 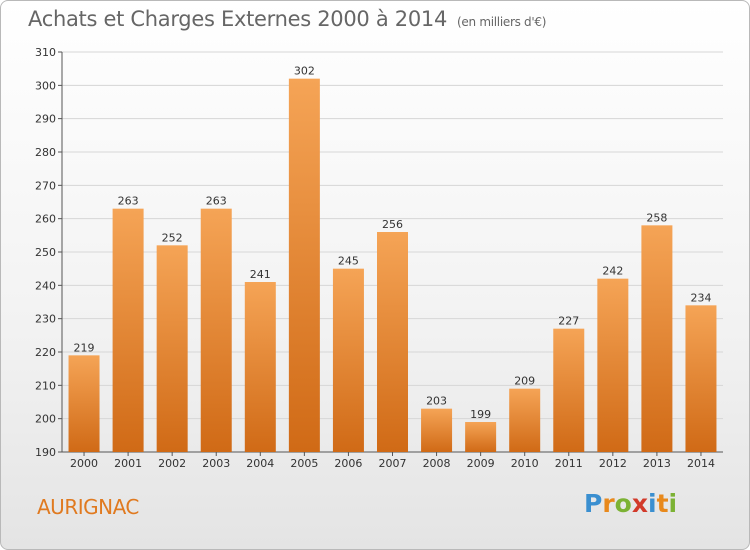 I want to click on y-tick-label: 270, so click(x=45, y=185).